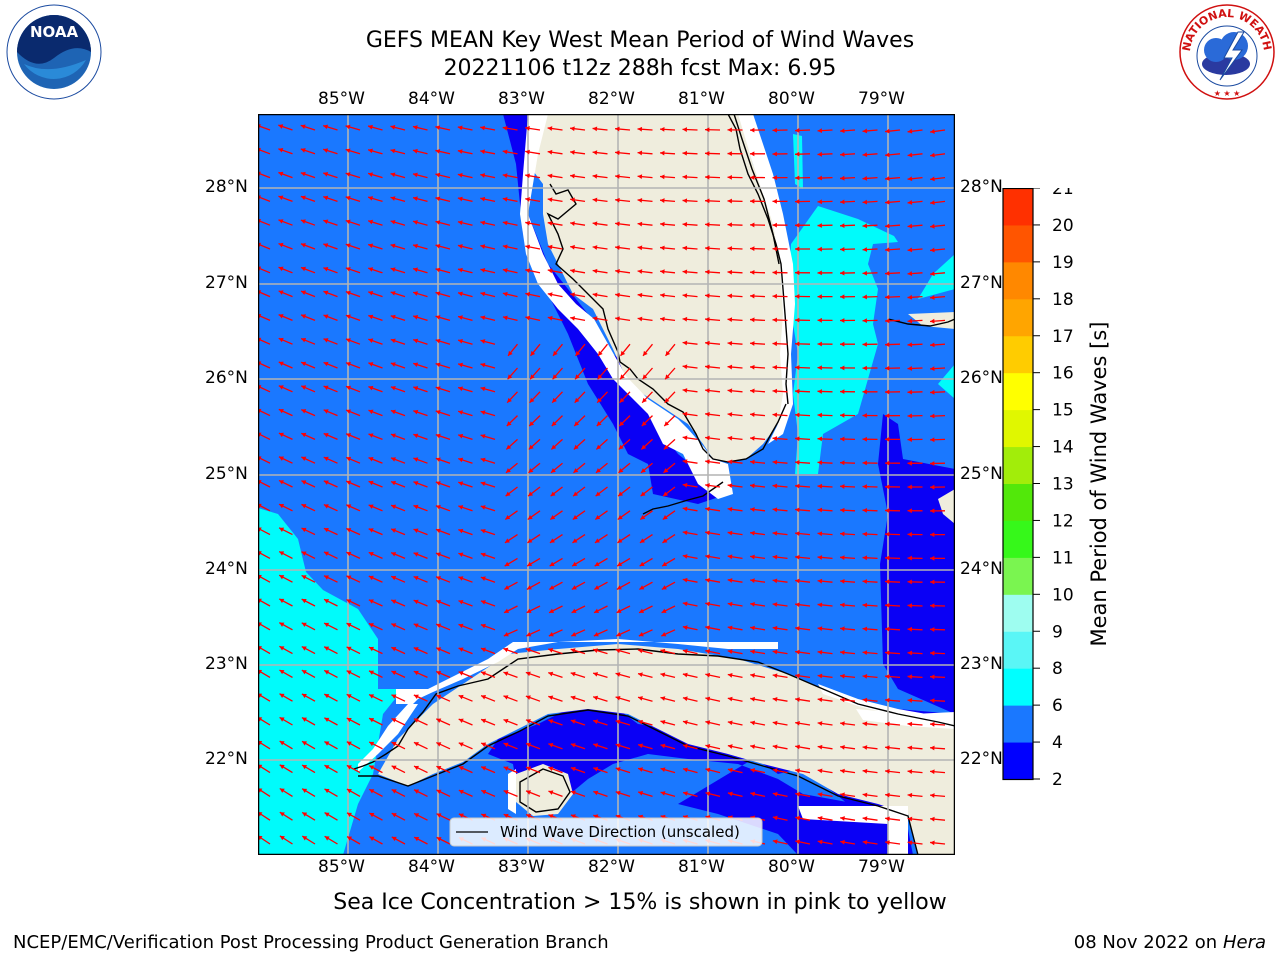 The height and width of the screenshot is (960, 1280). I want to click on ocean-6-8-east-edge, so click(936, 276).